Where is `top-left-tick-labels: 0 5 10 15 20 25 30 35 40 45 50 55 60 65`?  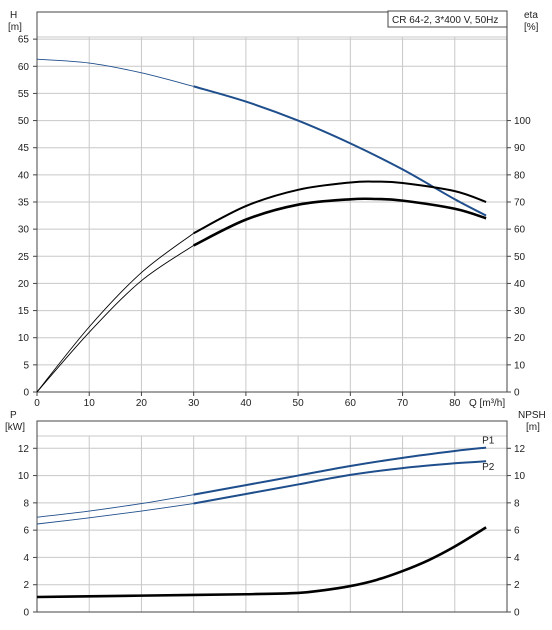
top-left-tick-labels: 0 5 10 15 20 25 30 35 40 45 50 55 60 65 is located at coordinates (27, 217).